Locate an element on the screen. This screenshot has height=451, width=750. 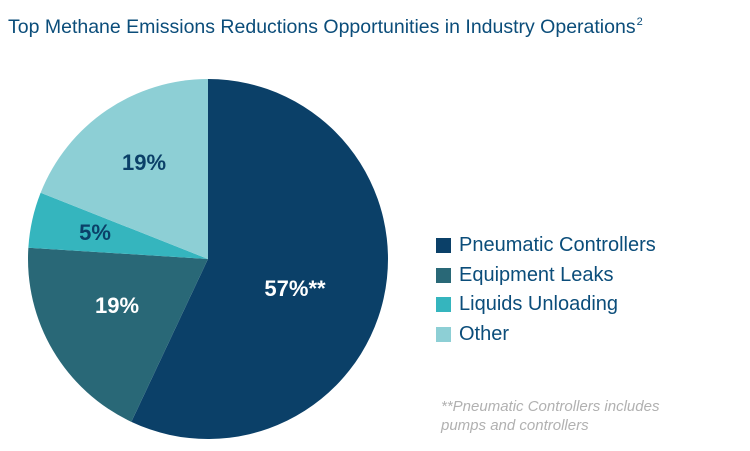
pie-slice-equipment-leaks is located at coordinates (117, 334).